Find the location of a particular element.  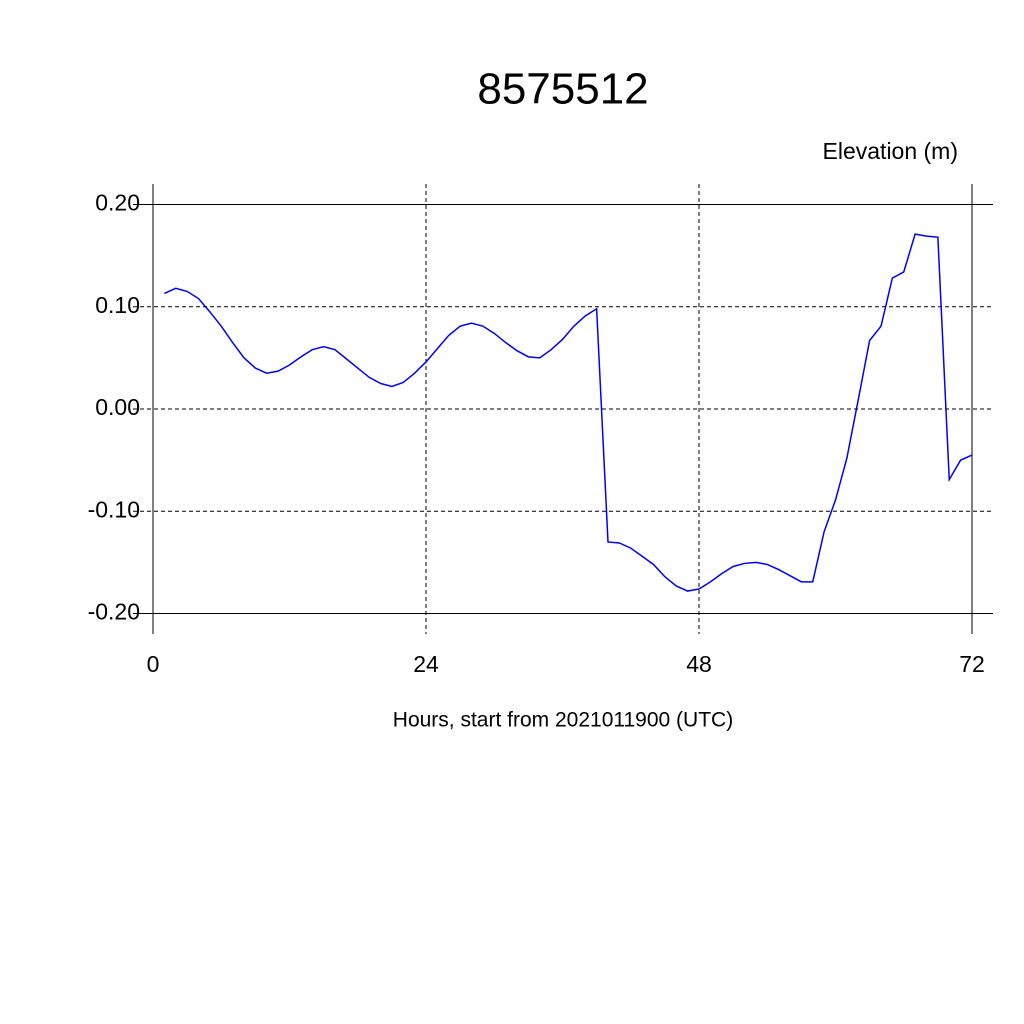

y-tick-label: 0.00 is located at coordinates (117, 407).